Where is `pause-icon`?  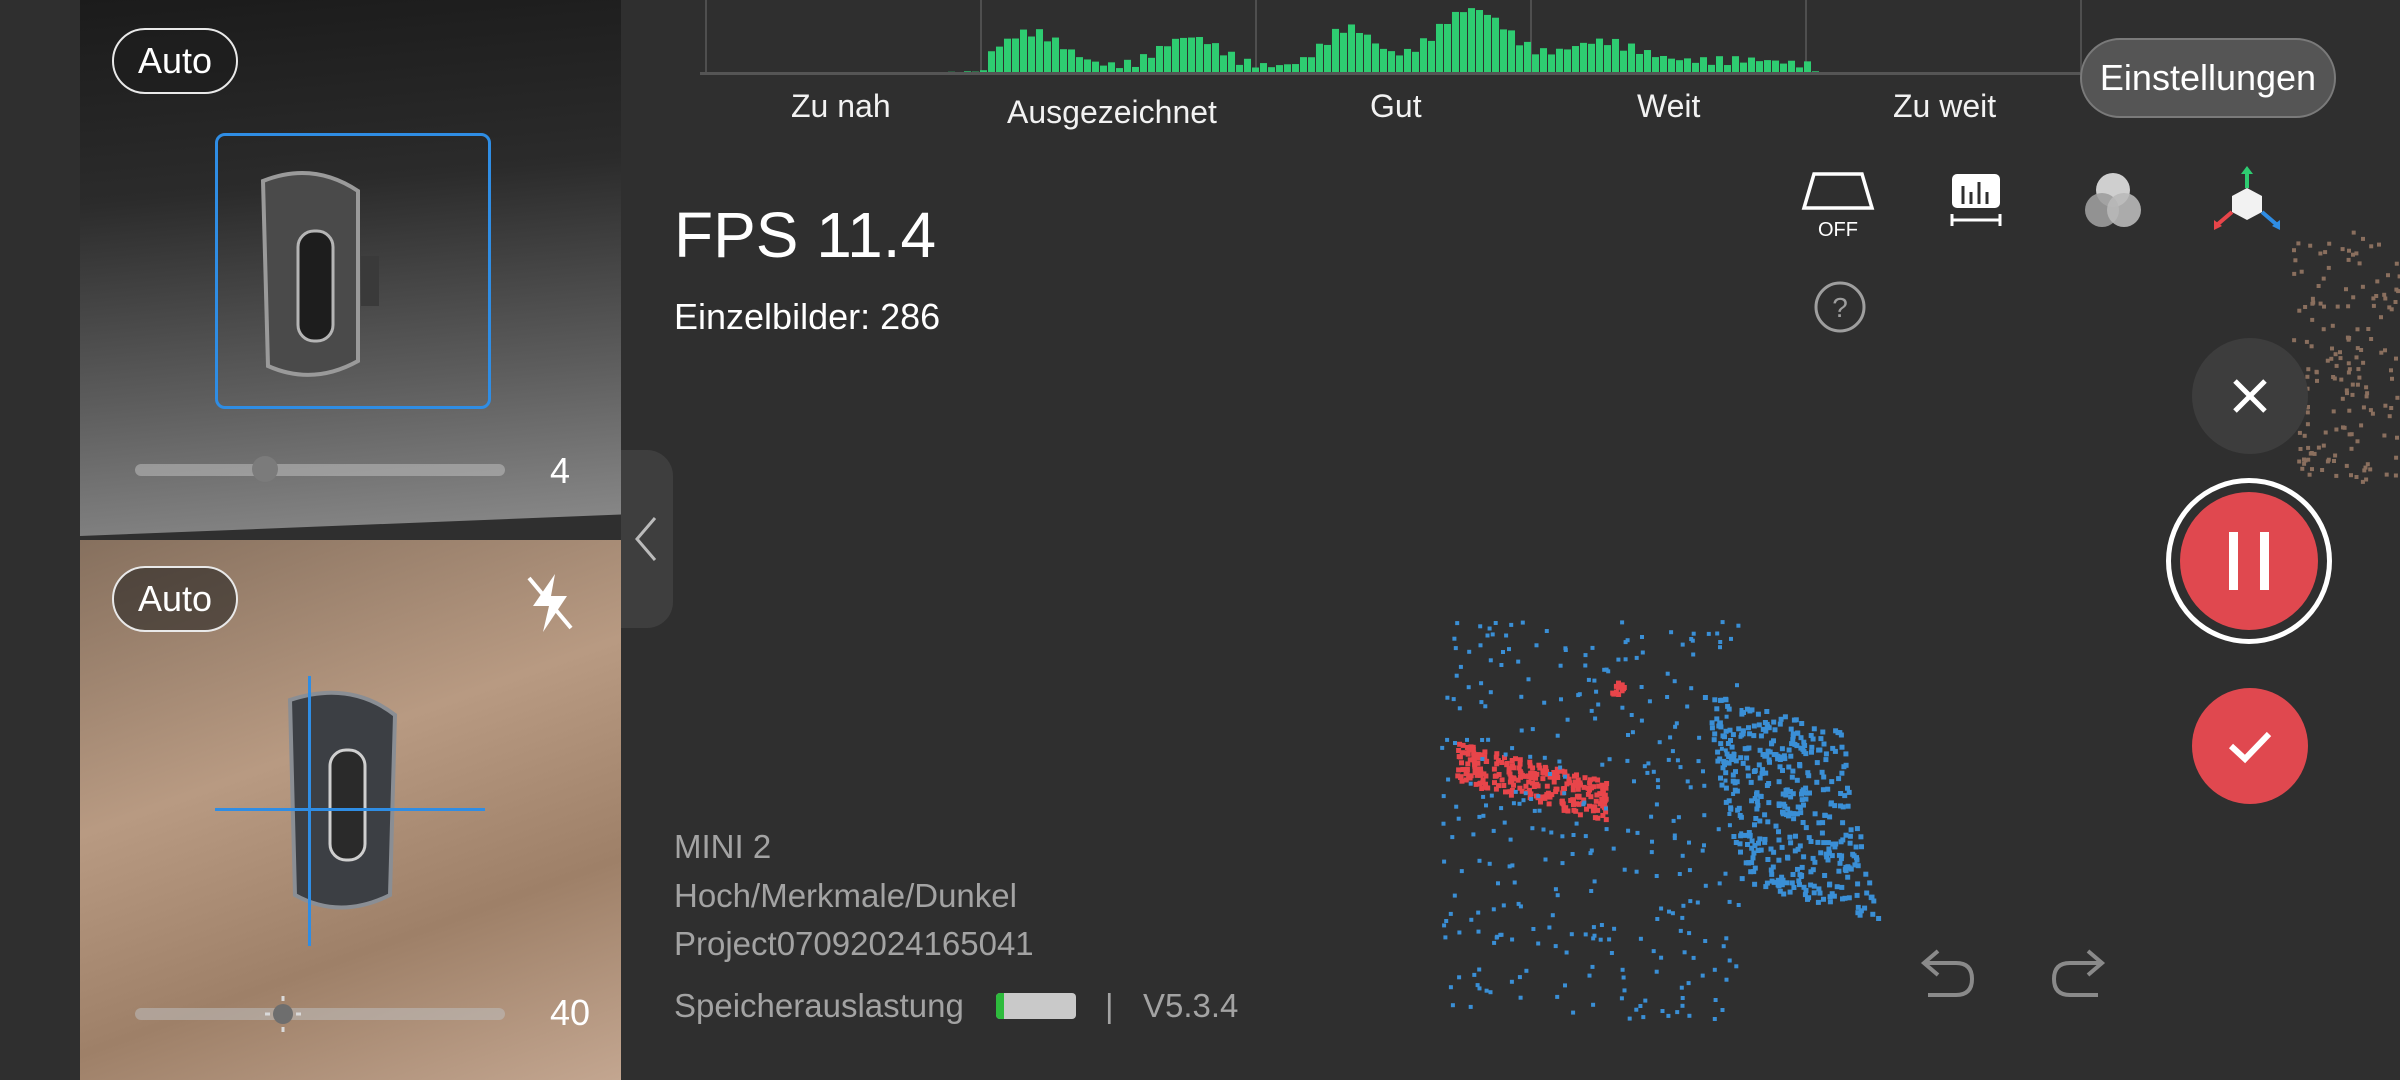
pause-icon is located at coordinates (2249, 561).